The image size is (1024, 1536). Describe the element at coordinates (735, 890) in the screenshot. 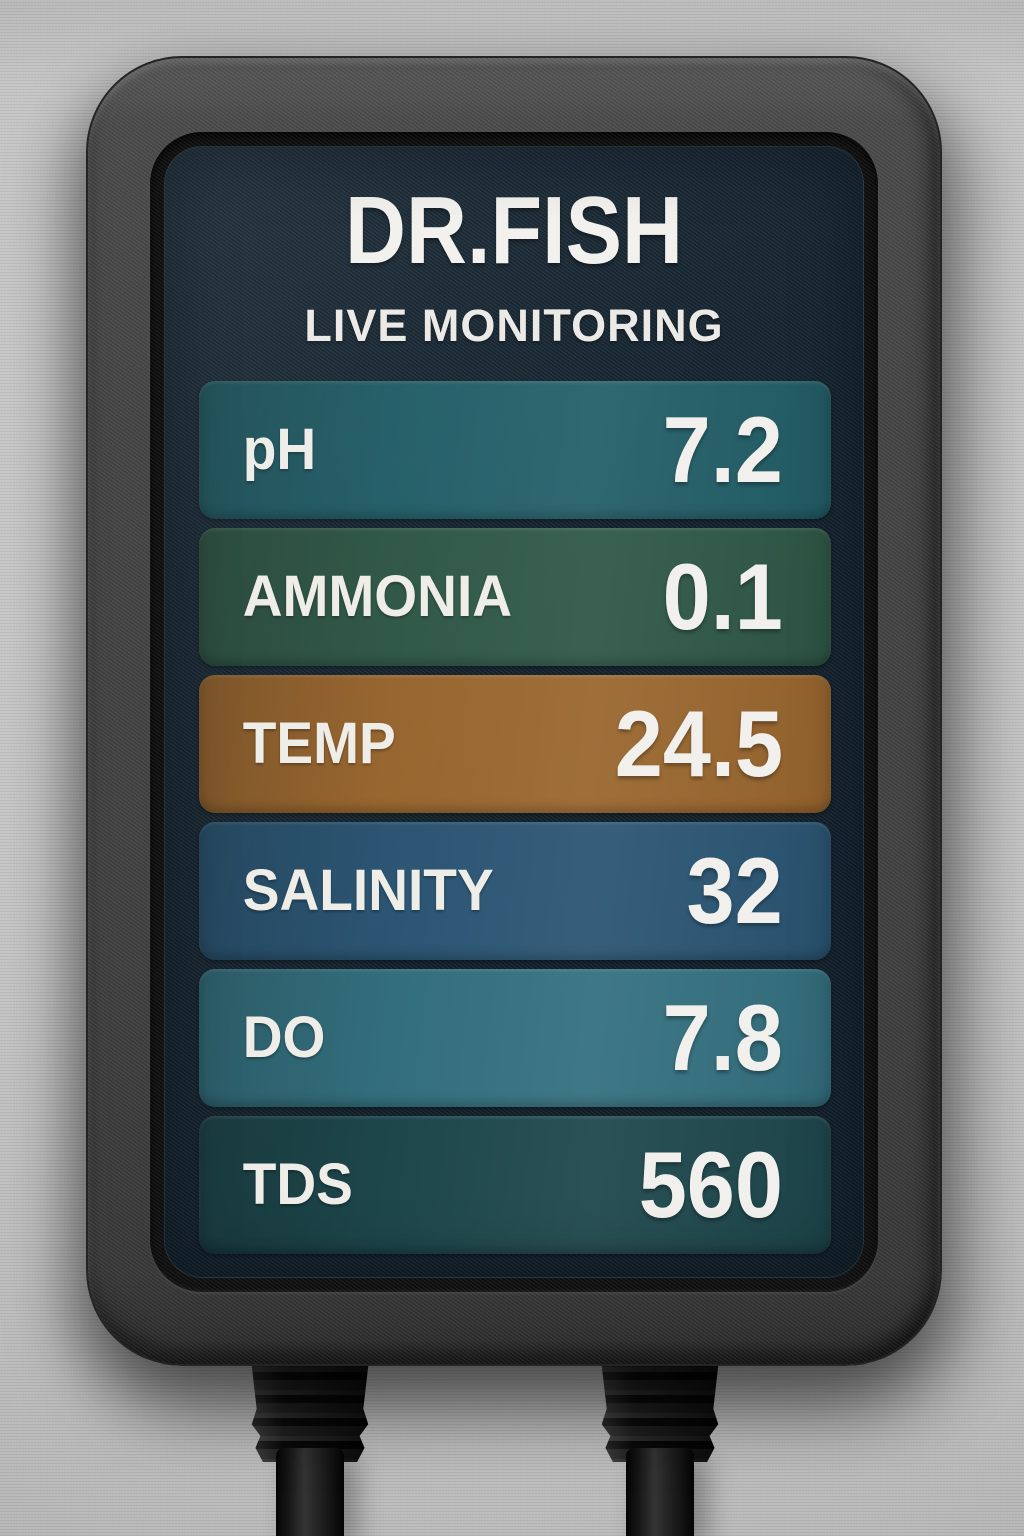

I see `reading-value: 32` at that location.